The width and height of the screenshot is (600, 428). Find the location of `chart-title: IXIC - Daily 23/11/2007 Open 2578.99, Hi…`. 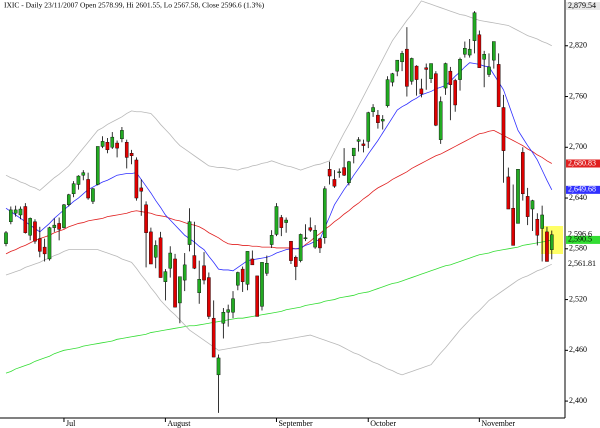

chart-title: IXIC - Daily 23/11/2007 Open 2578.99, Hi… is located at coordinates (134, 5).